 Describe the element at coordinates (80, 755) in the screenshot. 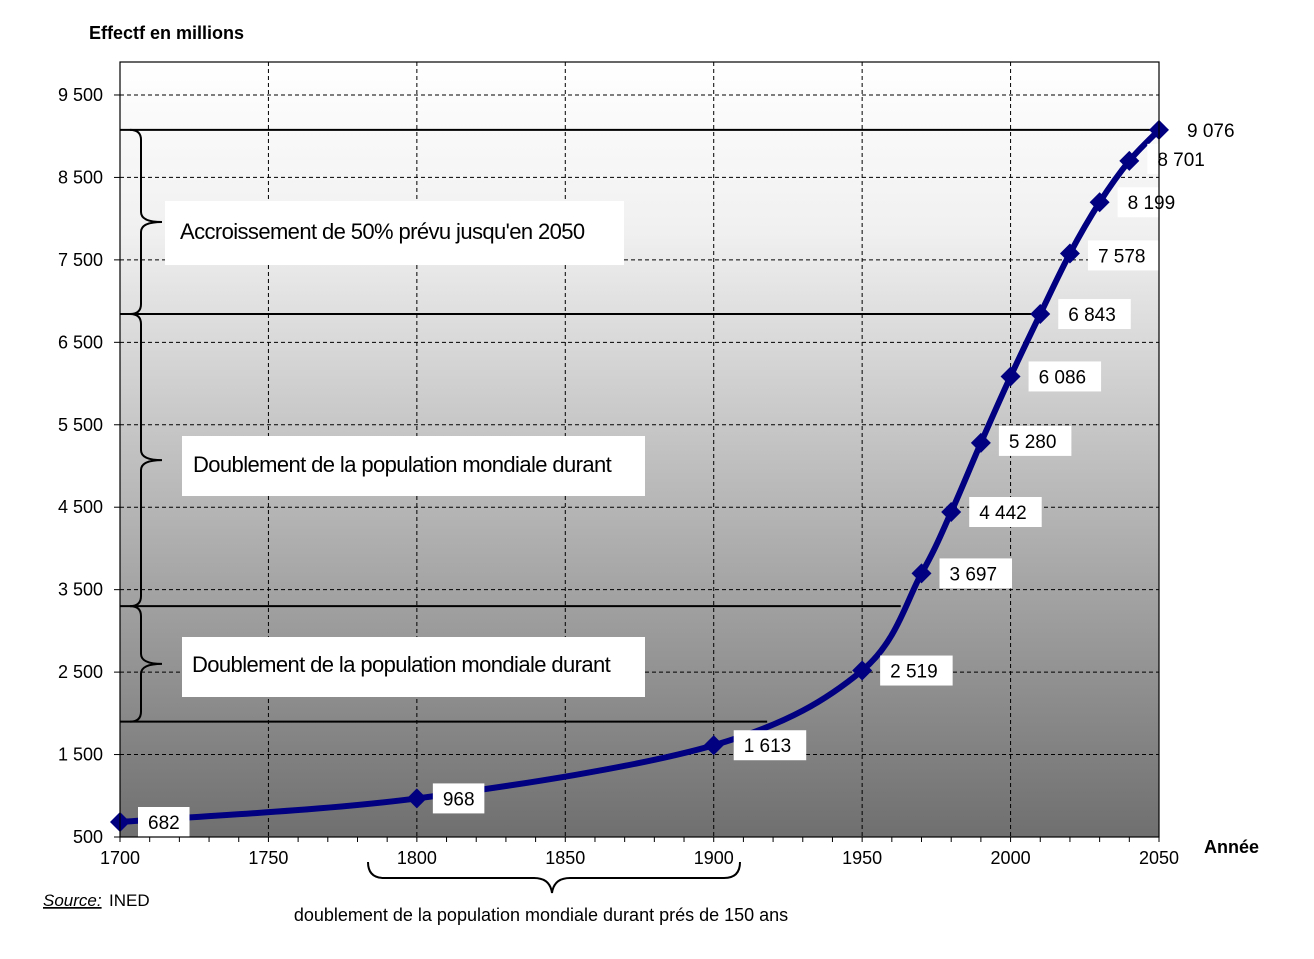

I see `y-tick-label: 1 500` at that location.